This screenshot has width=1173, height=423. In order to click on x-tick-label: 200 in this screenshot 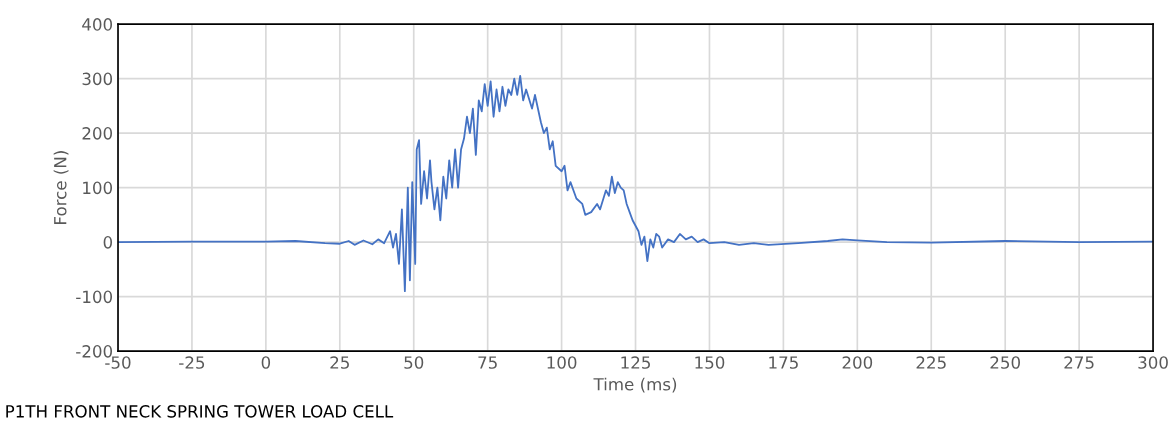, I will do `click(857, 362)`.